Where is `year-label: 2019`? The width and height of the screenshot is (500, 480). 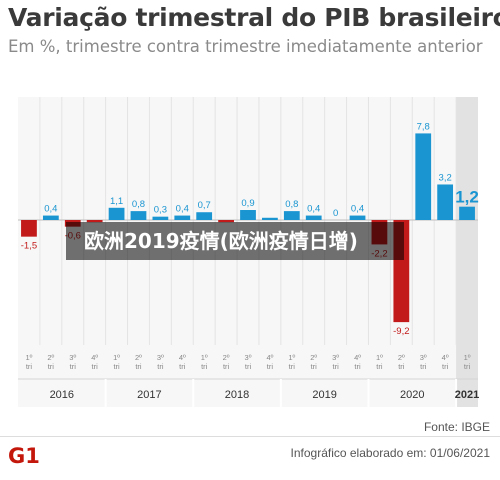 year-label: 2019 is located at coordinates (324, 395).